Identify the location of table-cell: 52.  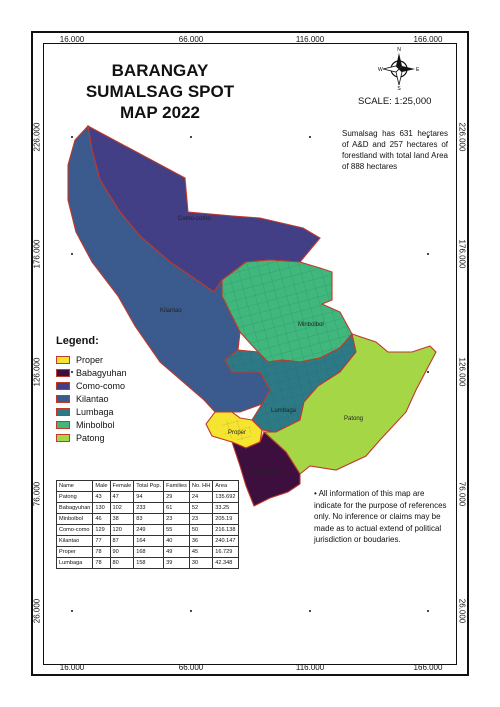
(201, 508).